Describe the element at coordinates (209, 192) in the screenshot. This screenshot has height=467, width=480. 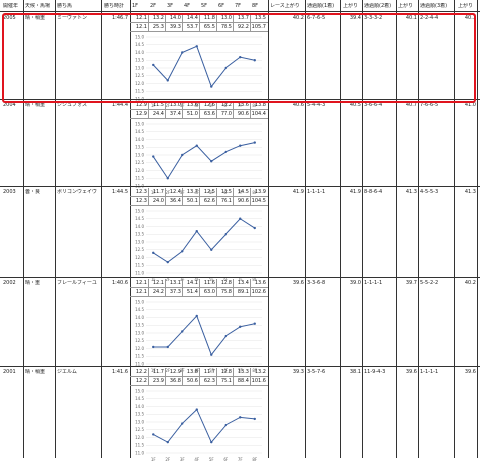
I see `cell-lap: 12.5` at that location.